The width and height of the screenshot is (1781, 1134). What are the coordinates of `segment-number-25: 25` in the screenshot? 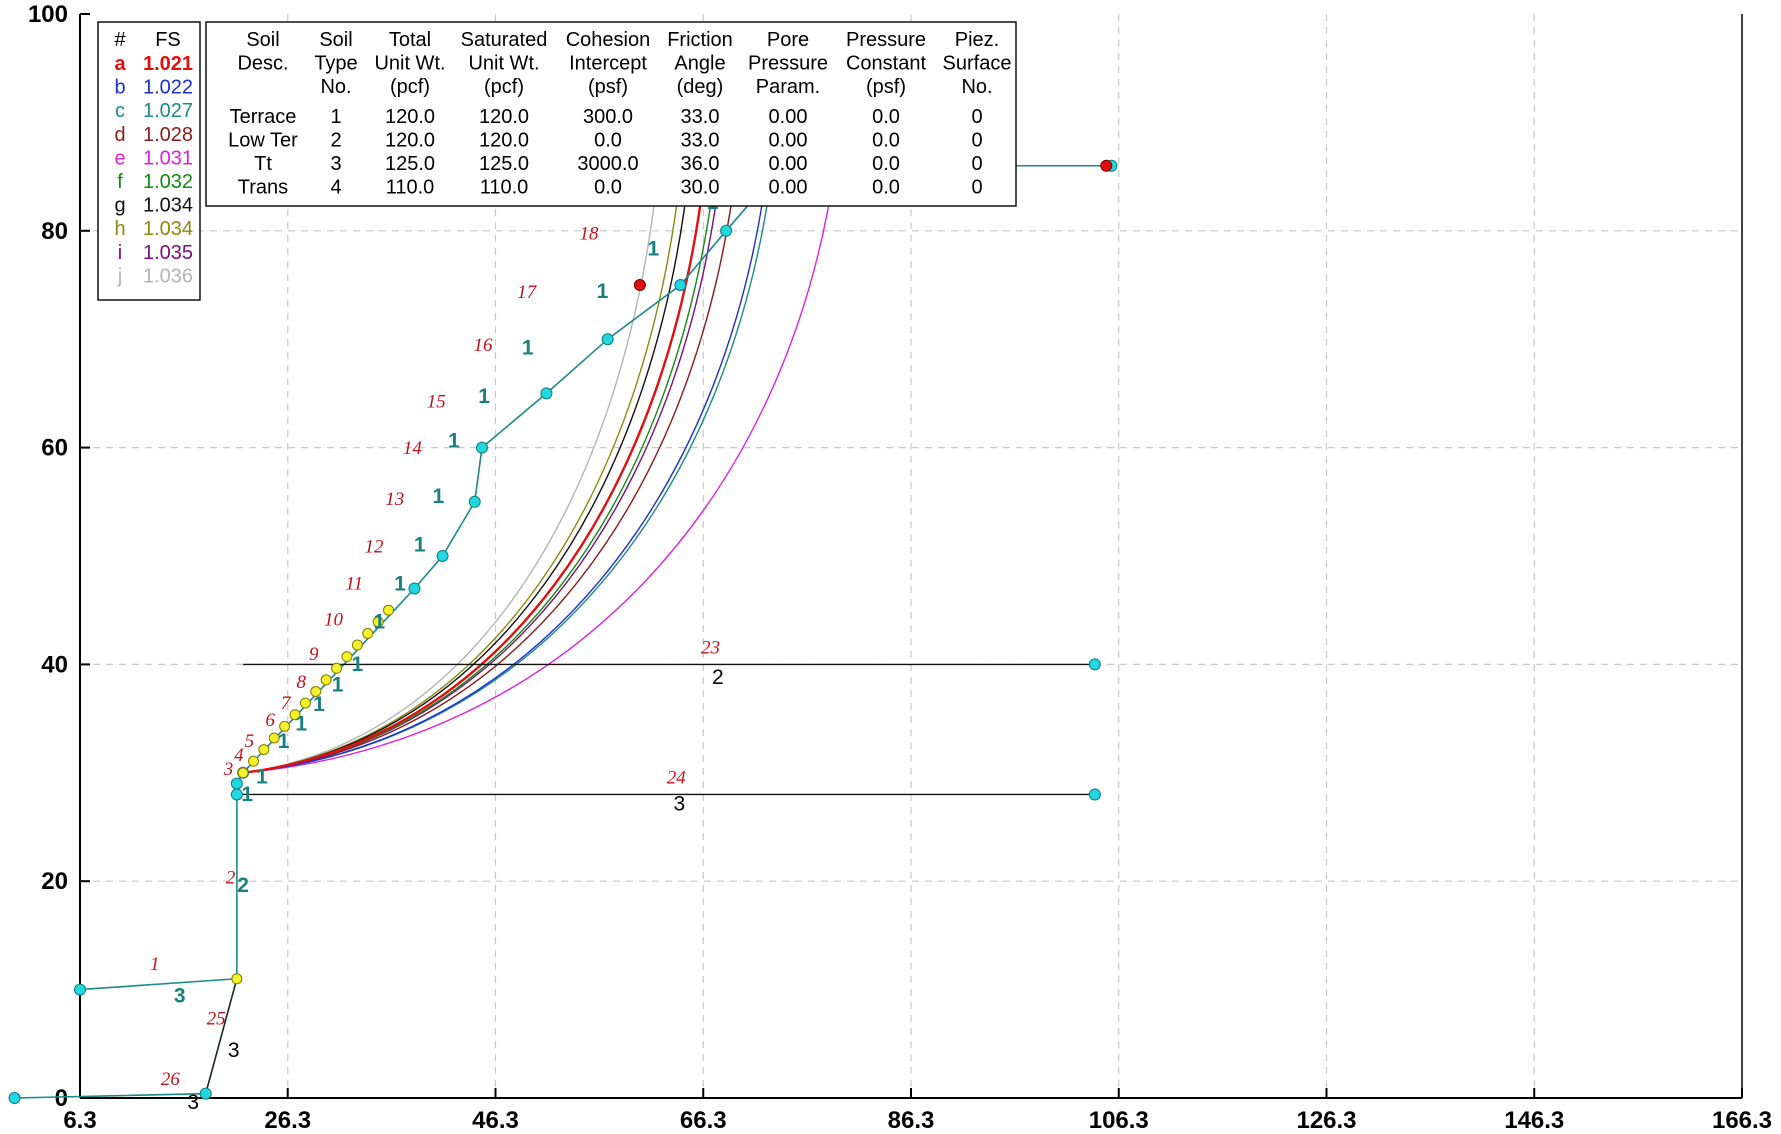 It's located at (216, 1018).